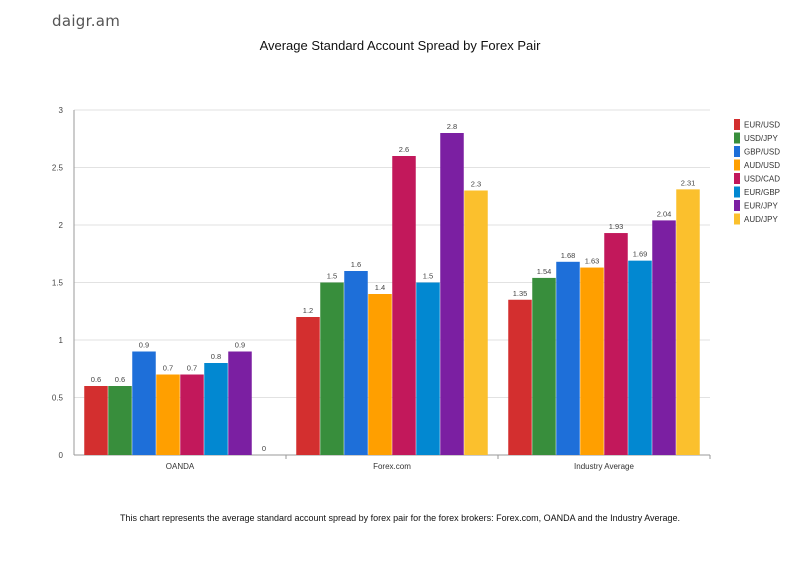 The width and height of the screenshot is (800, 563). I want to click on data-label: 1.4, so click(380, 287).